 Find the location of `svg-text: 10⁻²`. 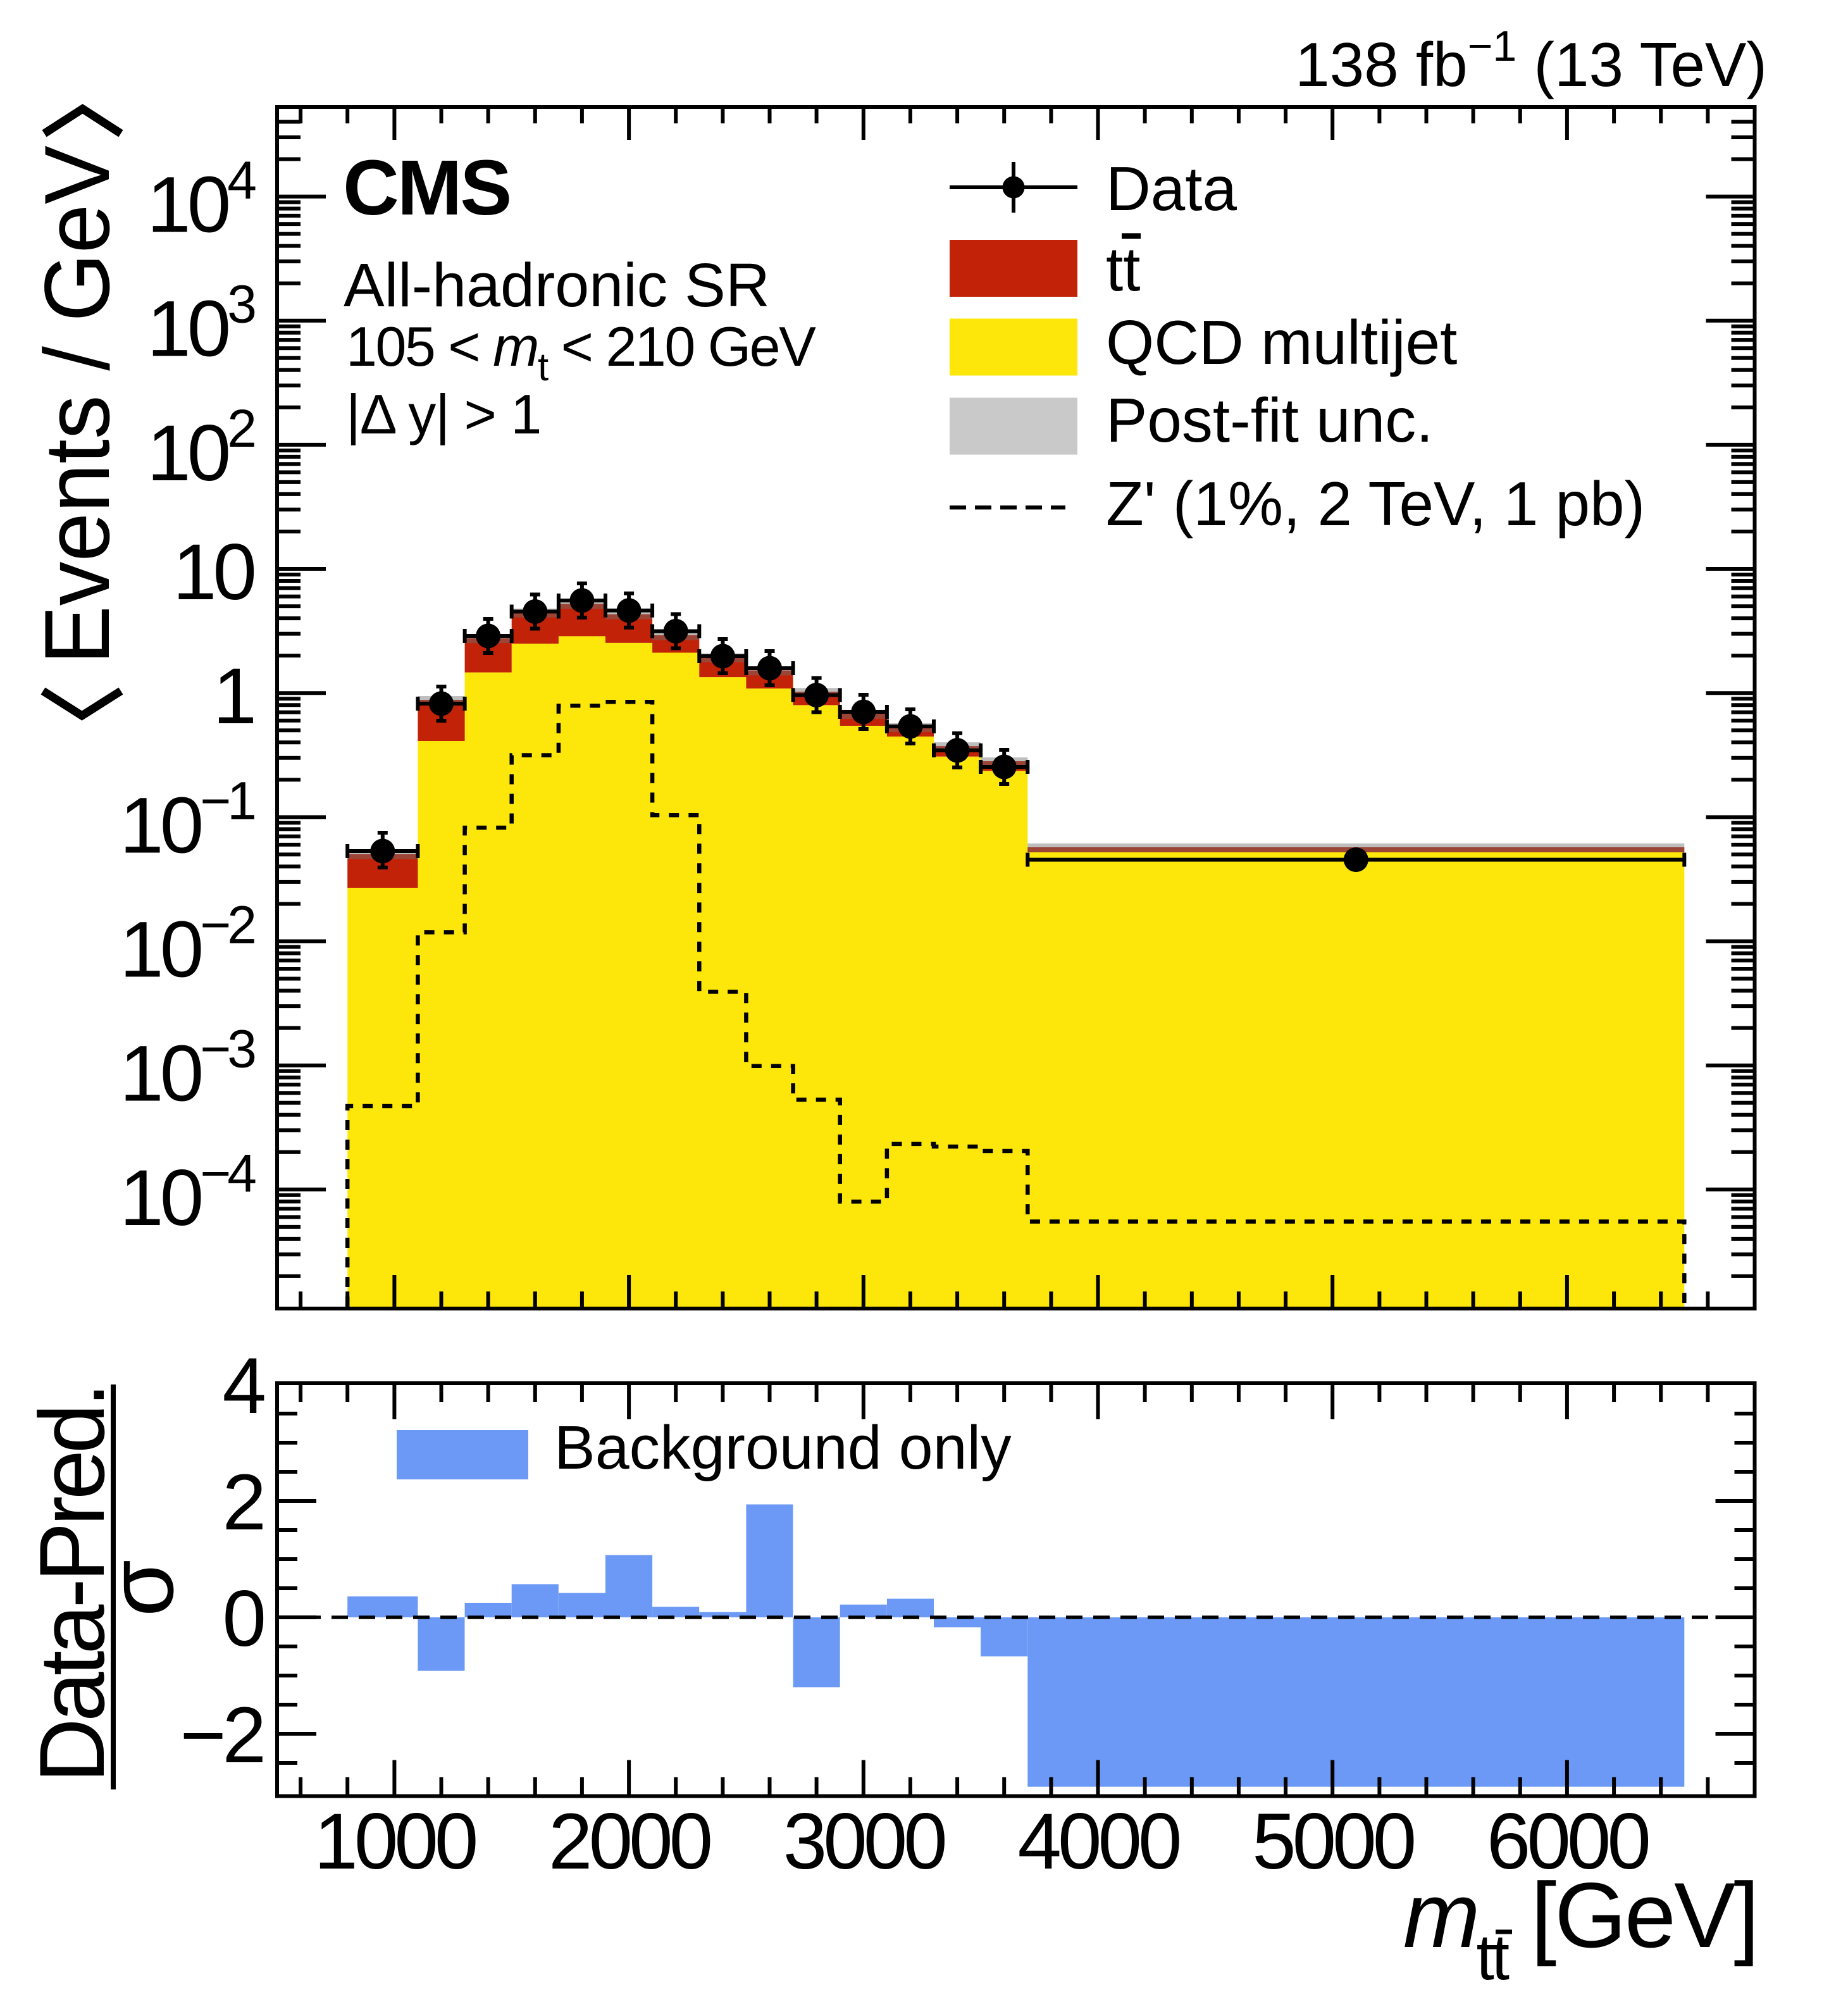

svg-text: 10⁻² is located at coordinates (187, 945).